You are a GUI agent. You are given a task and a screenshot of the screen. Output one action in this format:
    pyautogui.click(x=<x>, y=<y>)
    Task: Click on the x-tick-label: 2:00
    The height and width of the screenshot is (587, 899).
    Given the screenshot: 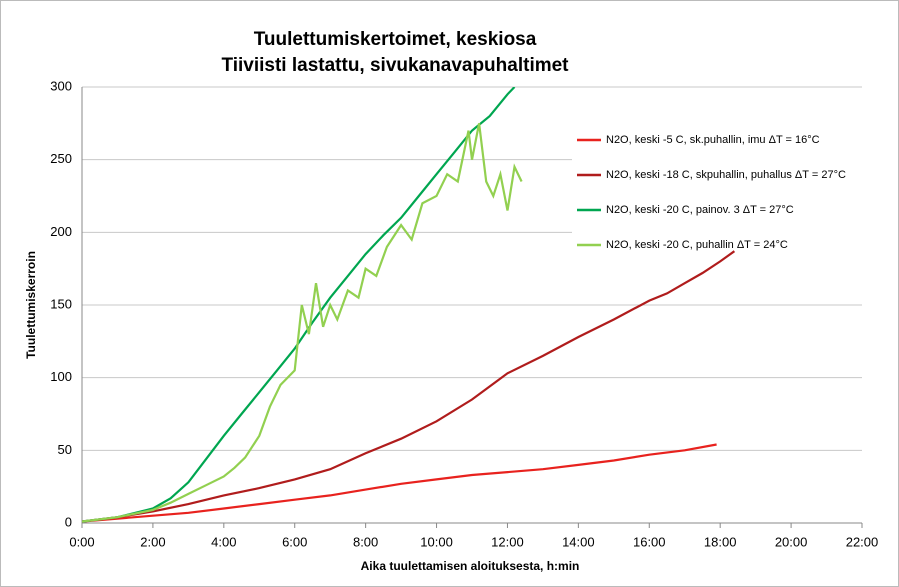 What is the action you would take?
    pyautogui.click(x=152, y=541)
    